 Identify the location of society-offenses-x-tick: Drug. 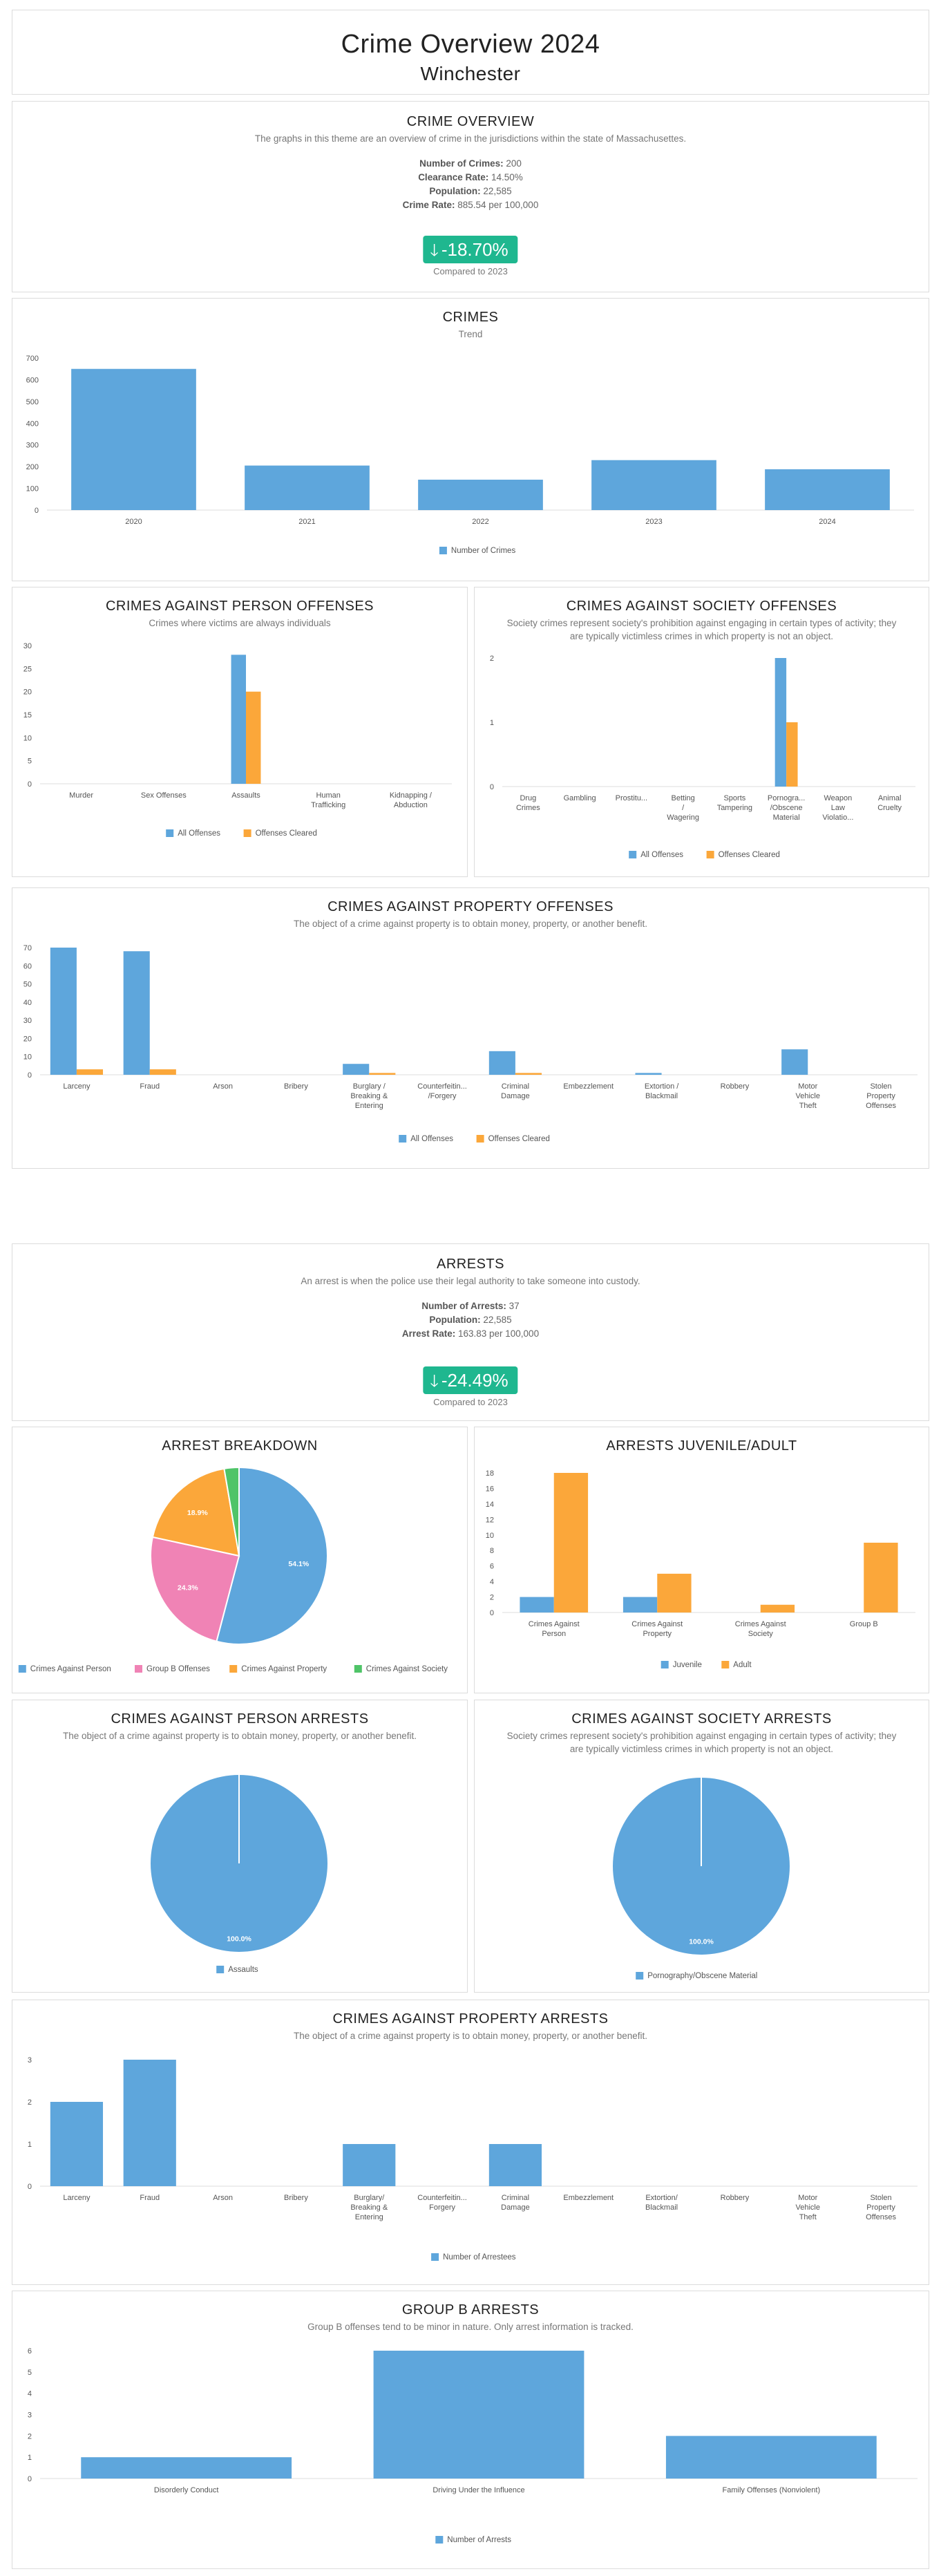
(528, 798).